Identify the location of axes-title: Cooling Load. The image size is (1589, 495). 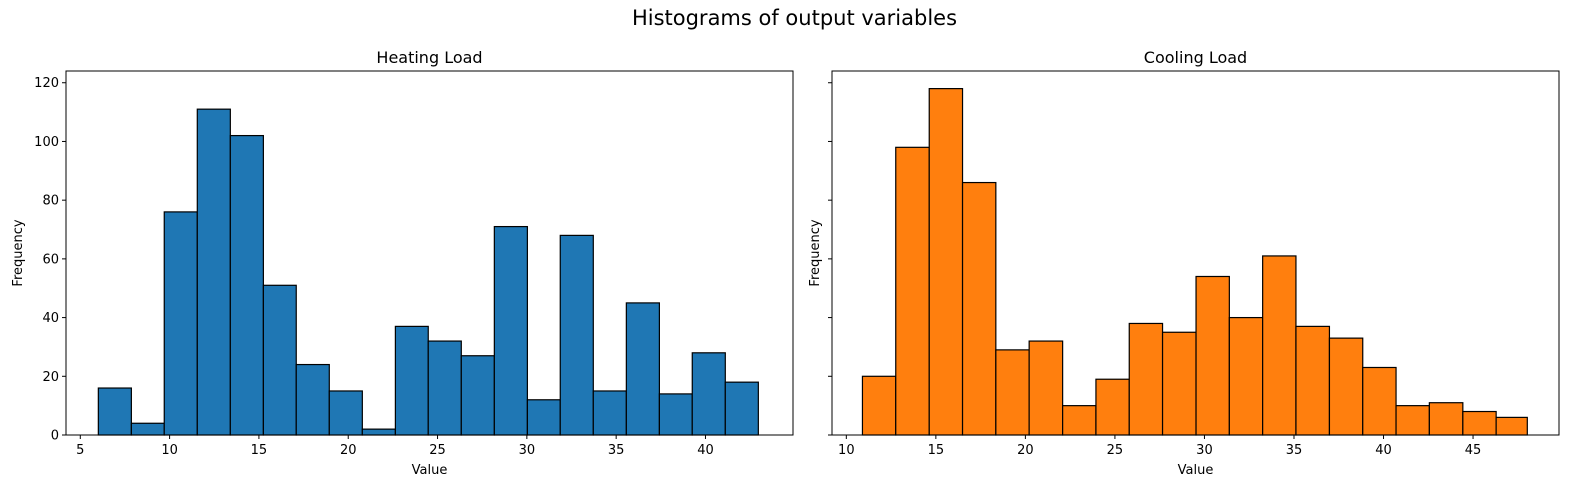
(1195, 57).